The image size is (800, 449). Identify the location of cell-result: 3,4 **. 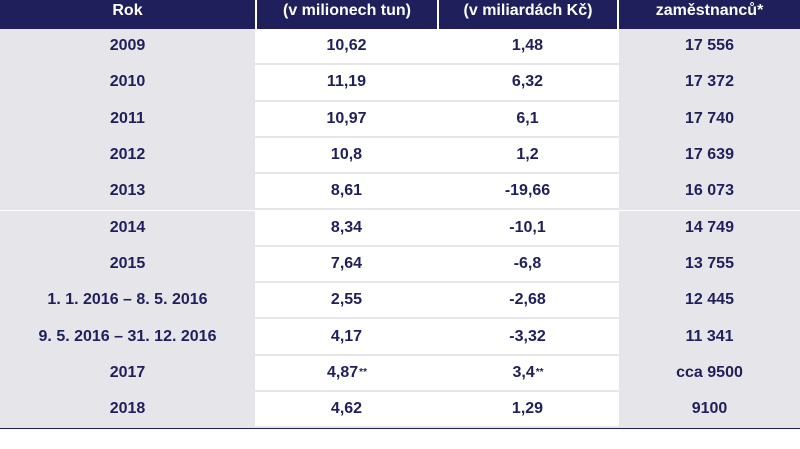
(528, 372).